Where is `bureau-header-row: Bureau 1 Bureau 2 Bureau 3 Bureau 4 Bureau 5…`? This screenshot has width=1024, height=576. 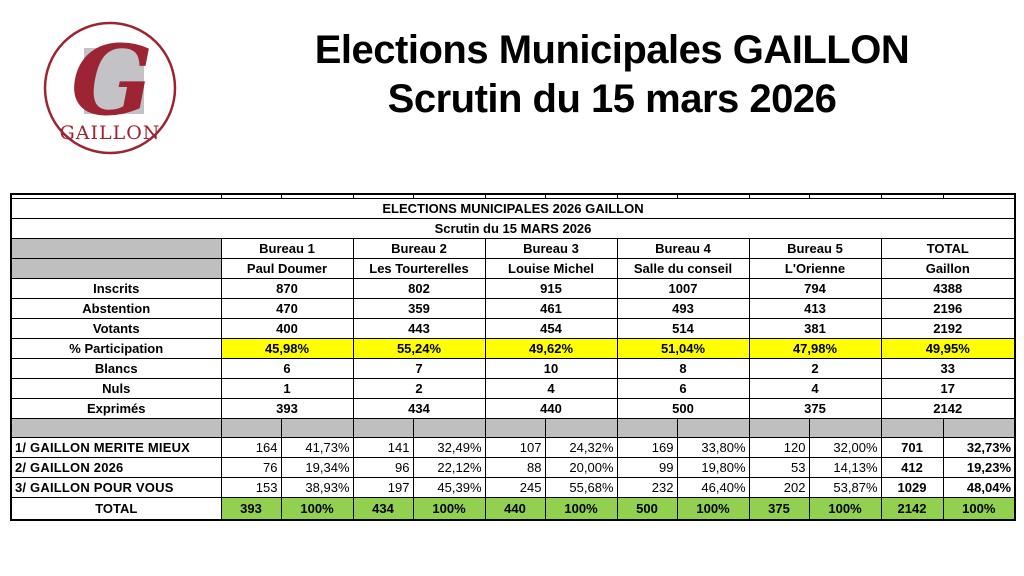 bureau-header-row: Bureau 1 Bureau 2 Bureau 3 Bureau 4 Bureau 5… is located at coordinates (513, 248).